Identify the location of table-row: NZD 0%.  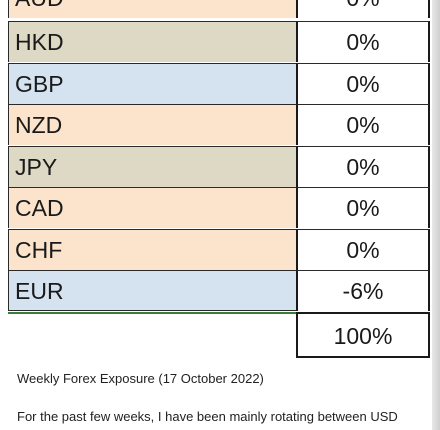
(224, 124).